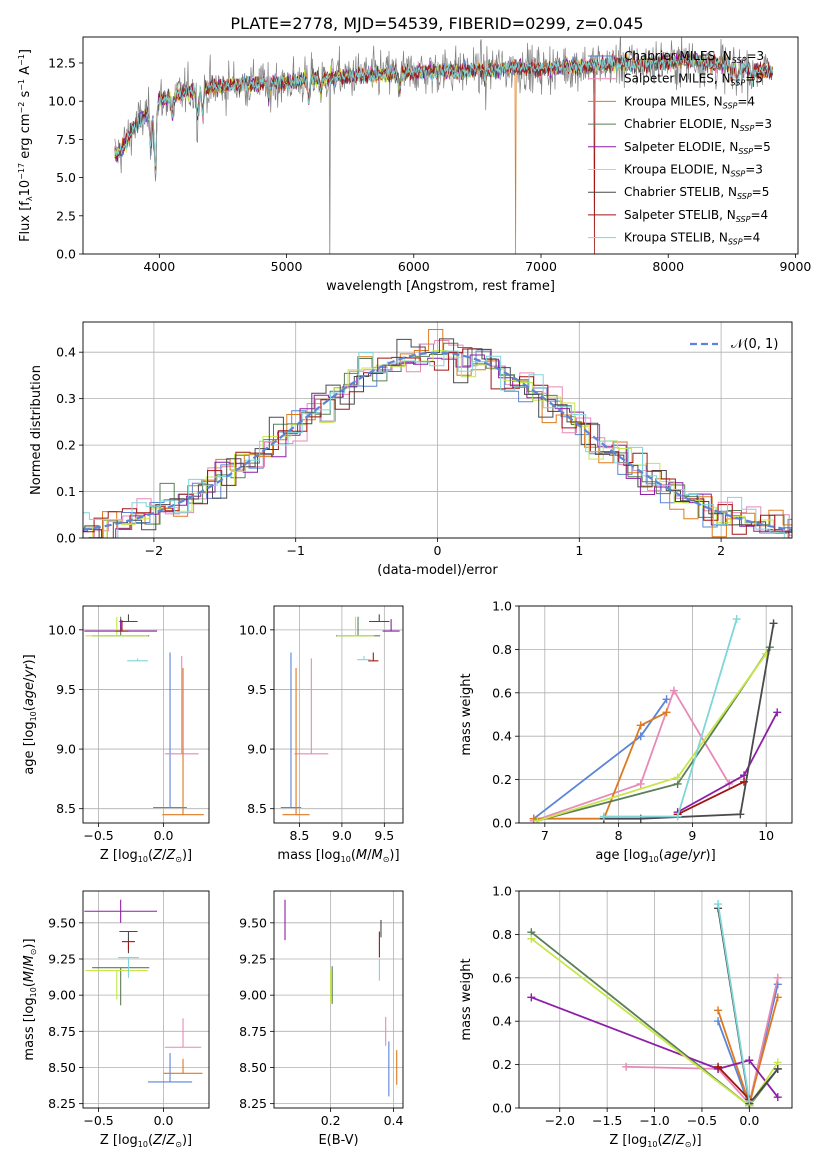 The width and height of the screenshot is (819, 1170). Describe the element at coordinates (25, 145) in the screenshot. I see `y-axis-label: Flux [fλ10−17 erg cm−2 s−1 A−1]` at that location.